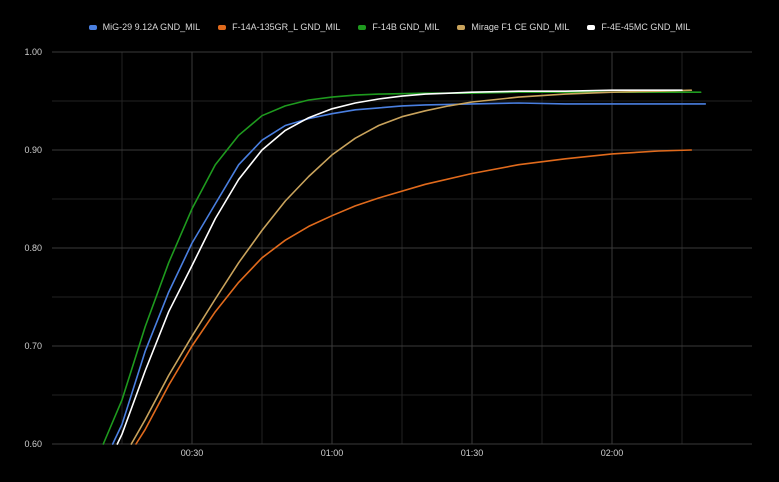 This screenshot has width=779, height=482. Describe the element at coordinates (332, 453) in the screenshot. I see `x-tick-label: 01:00` at that location.